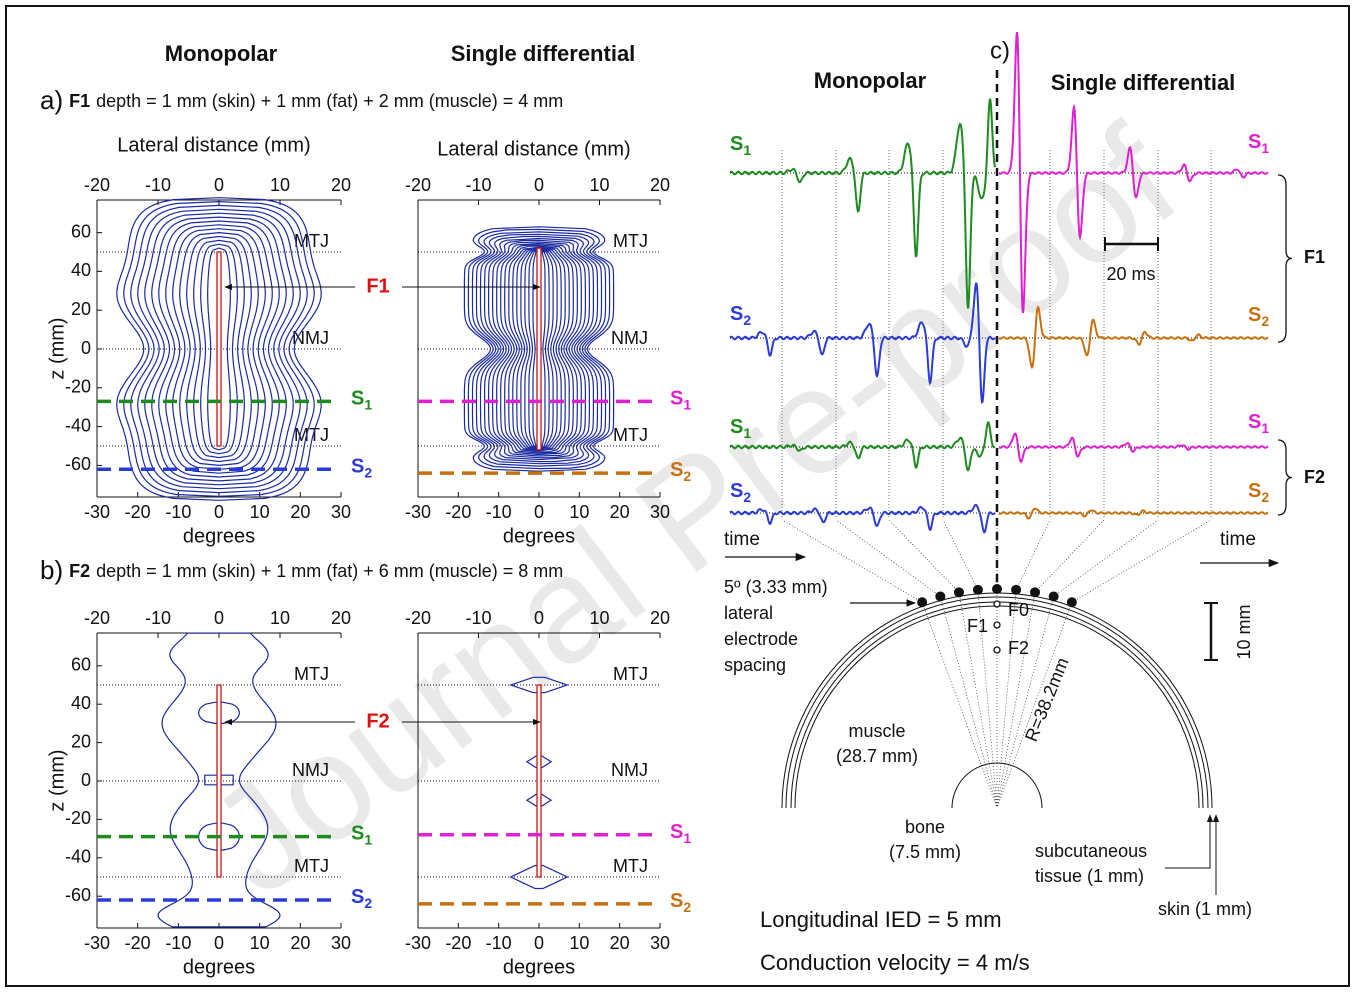 The height and width of the screenshot is (992, 1355). I want to click on top-tick-label: -20, so click(418, 185).